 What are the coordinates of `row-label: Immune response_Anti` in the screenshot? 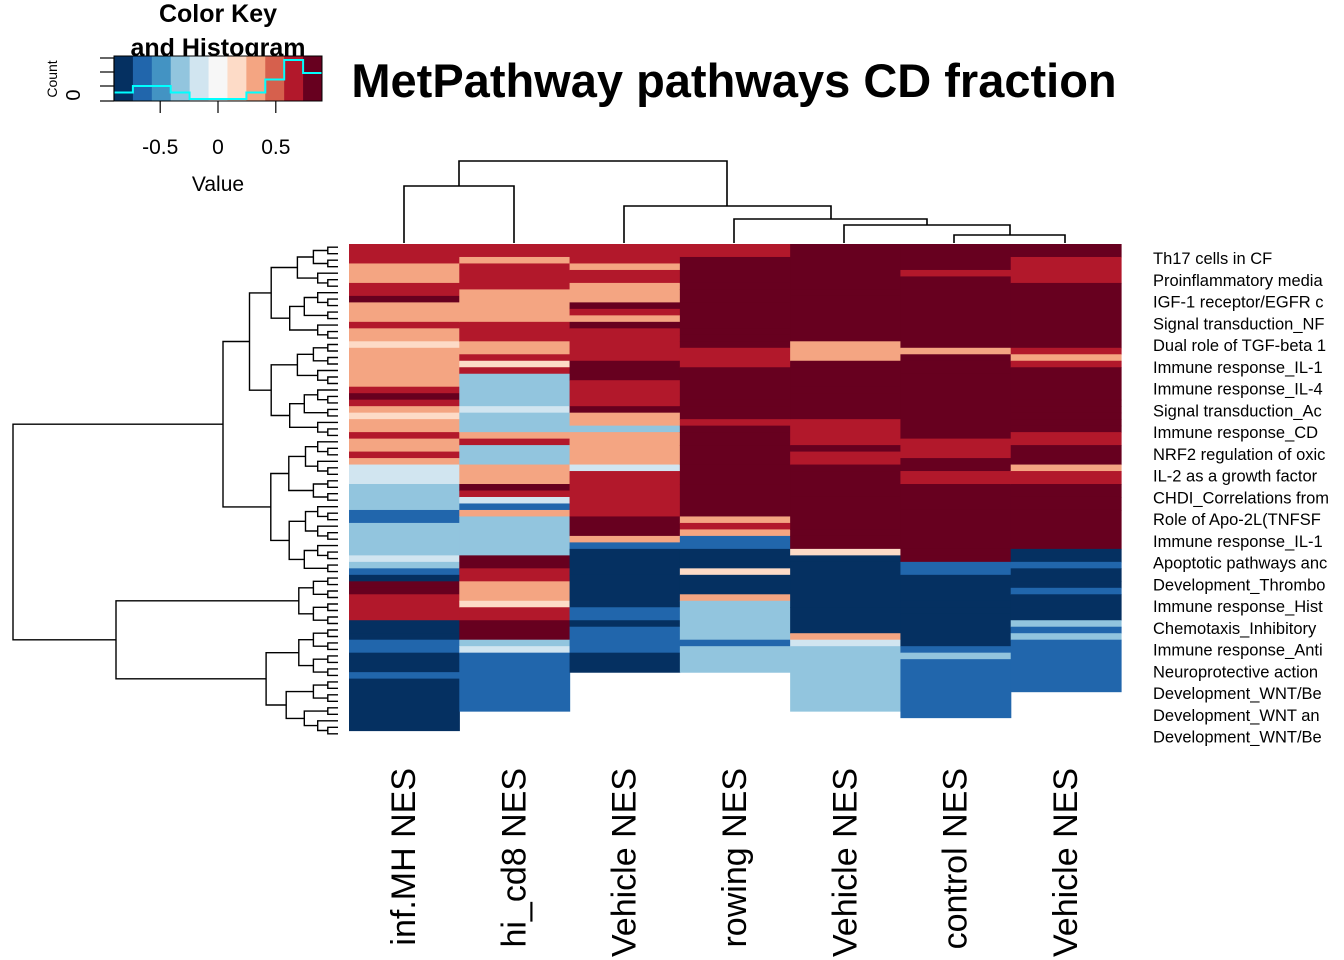 It's located at (1238, 651).